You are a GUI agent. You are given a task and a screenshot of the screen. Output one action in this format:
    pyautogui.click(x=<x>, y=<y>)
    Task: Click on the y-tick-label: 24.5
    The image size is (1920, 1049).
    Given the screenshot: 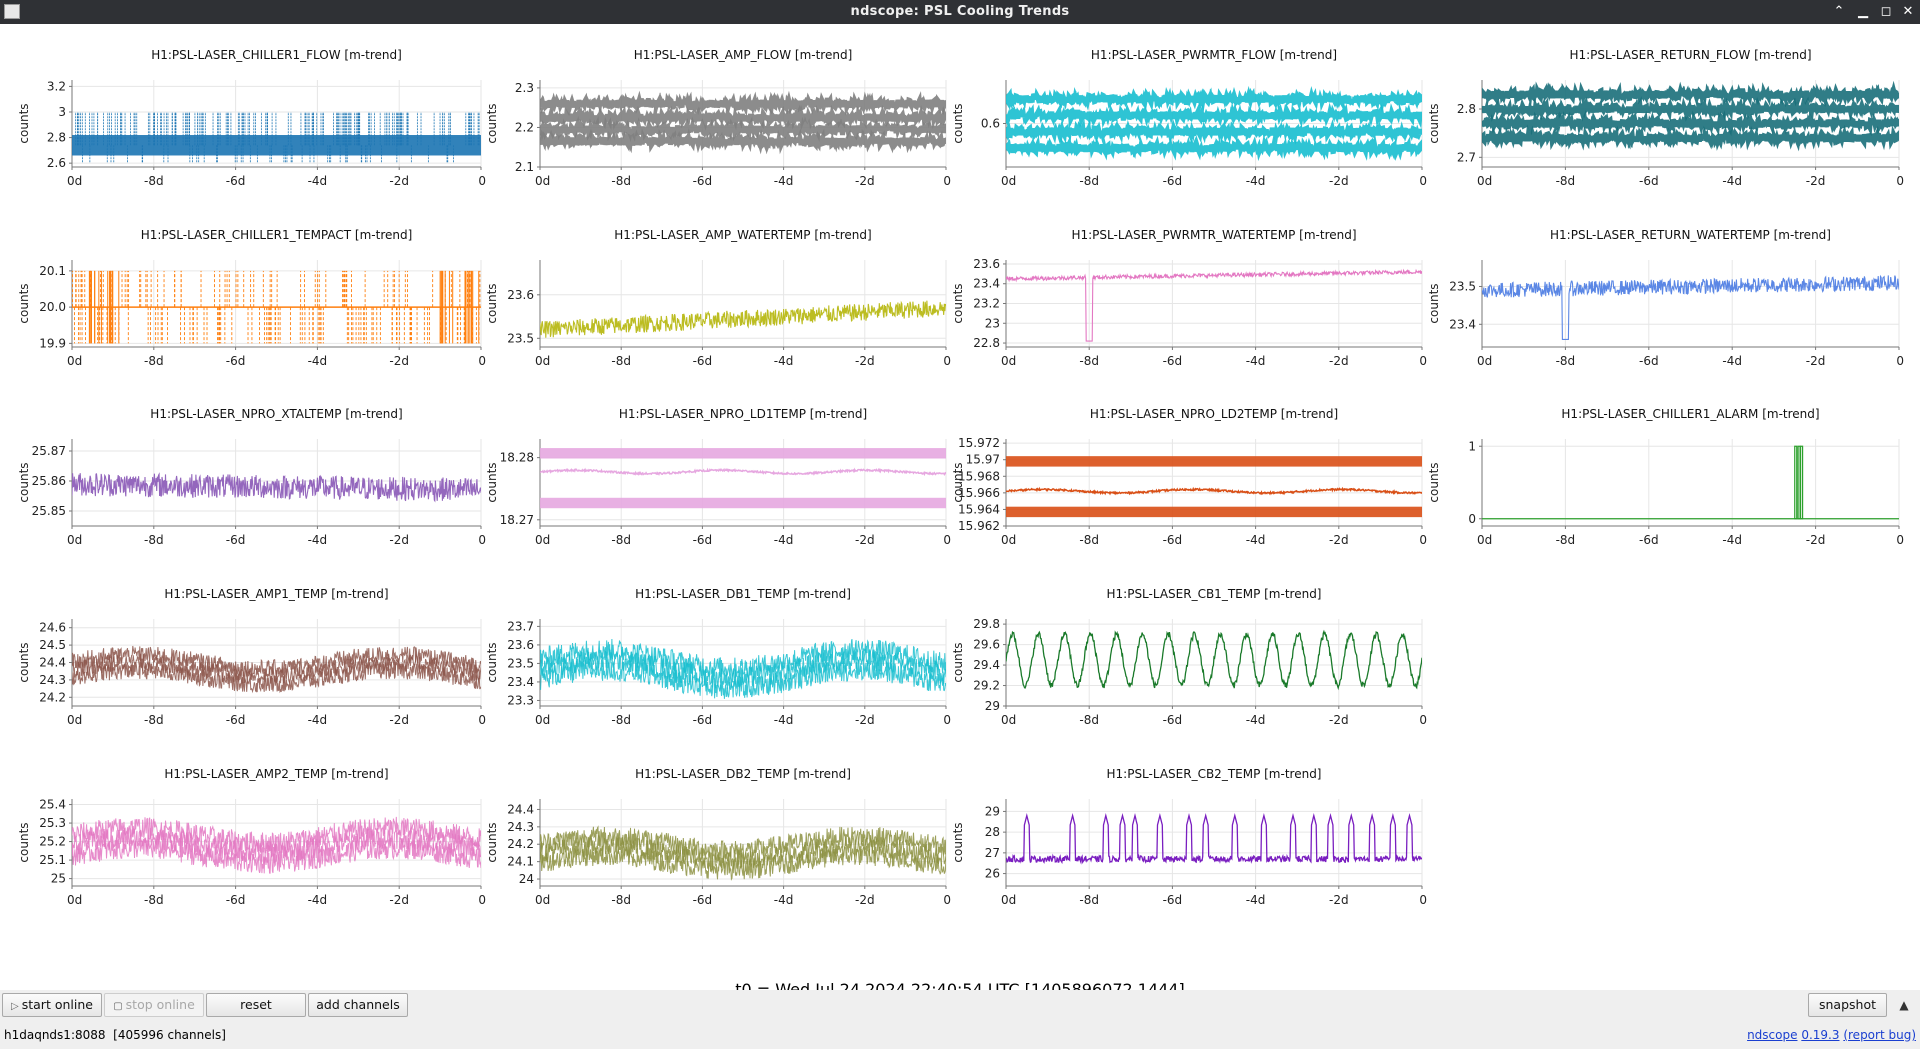 What is the action you would take?
    pyautogui.click(x=52, y=645)
    